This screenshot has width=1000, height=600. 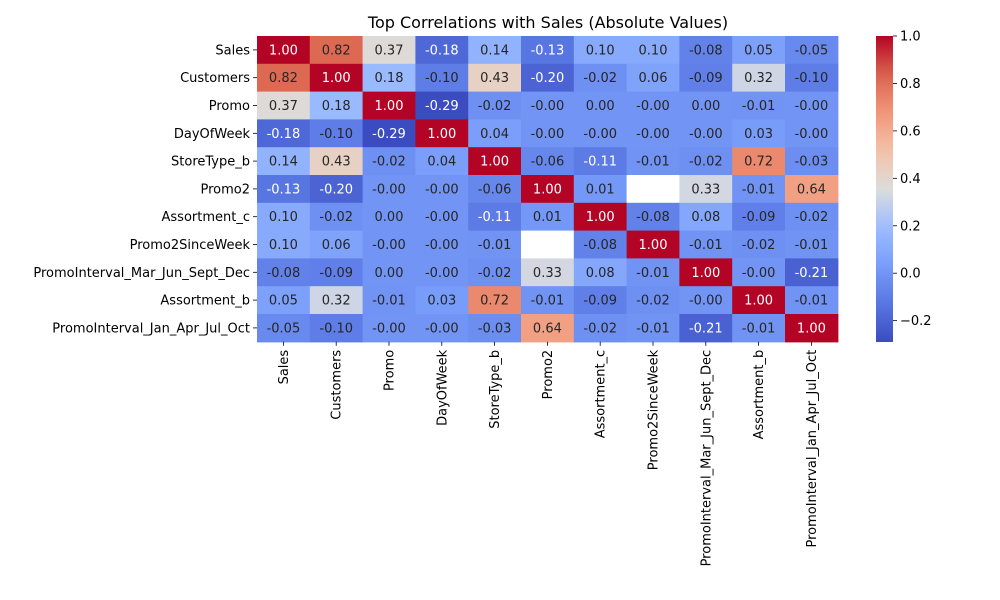 I want to click on colorbar-gradient, so click(x=884, y=189).